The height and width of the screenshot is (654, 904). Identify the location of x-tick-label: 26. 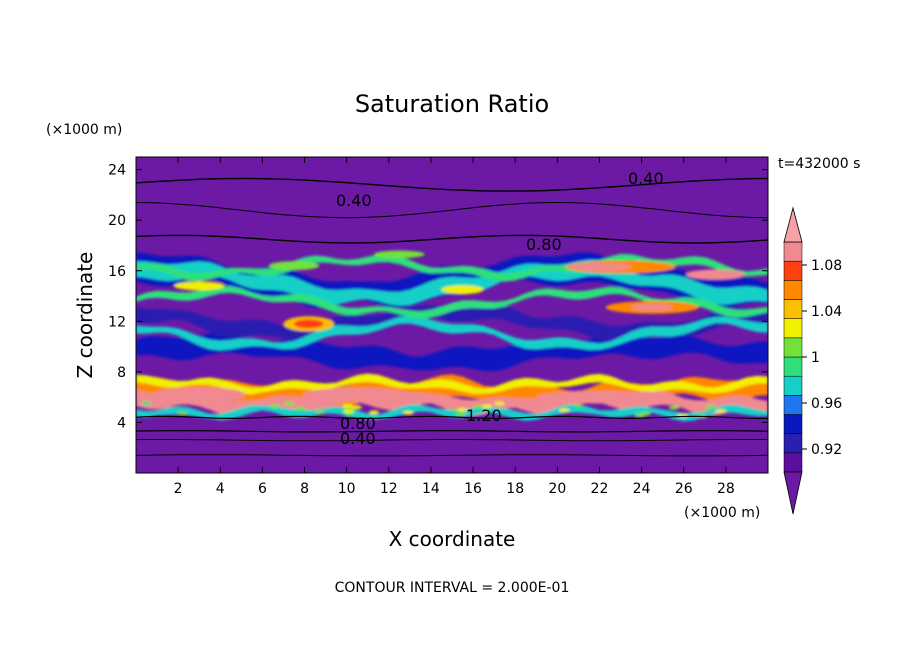
(684, 489).